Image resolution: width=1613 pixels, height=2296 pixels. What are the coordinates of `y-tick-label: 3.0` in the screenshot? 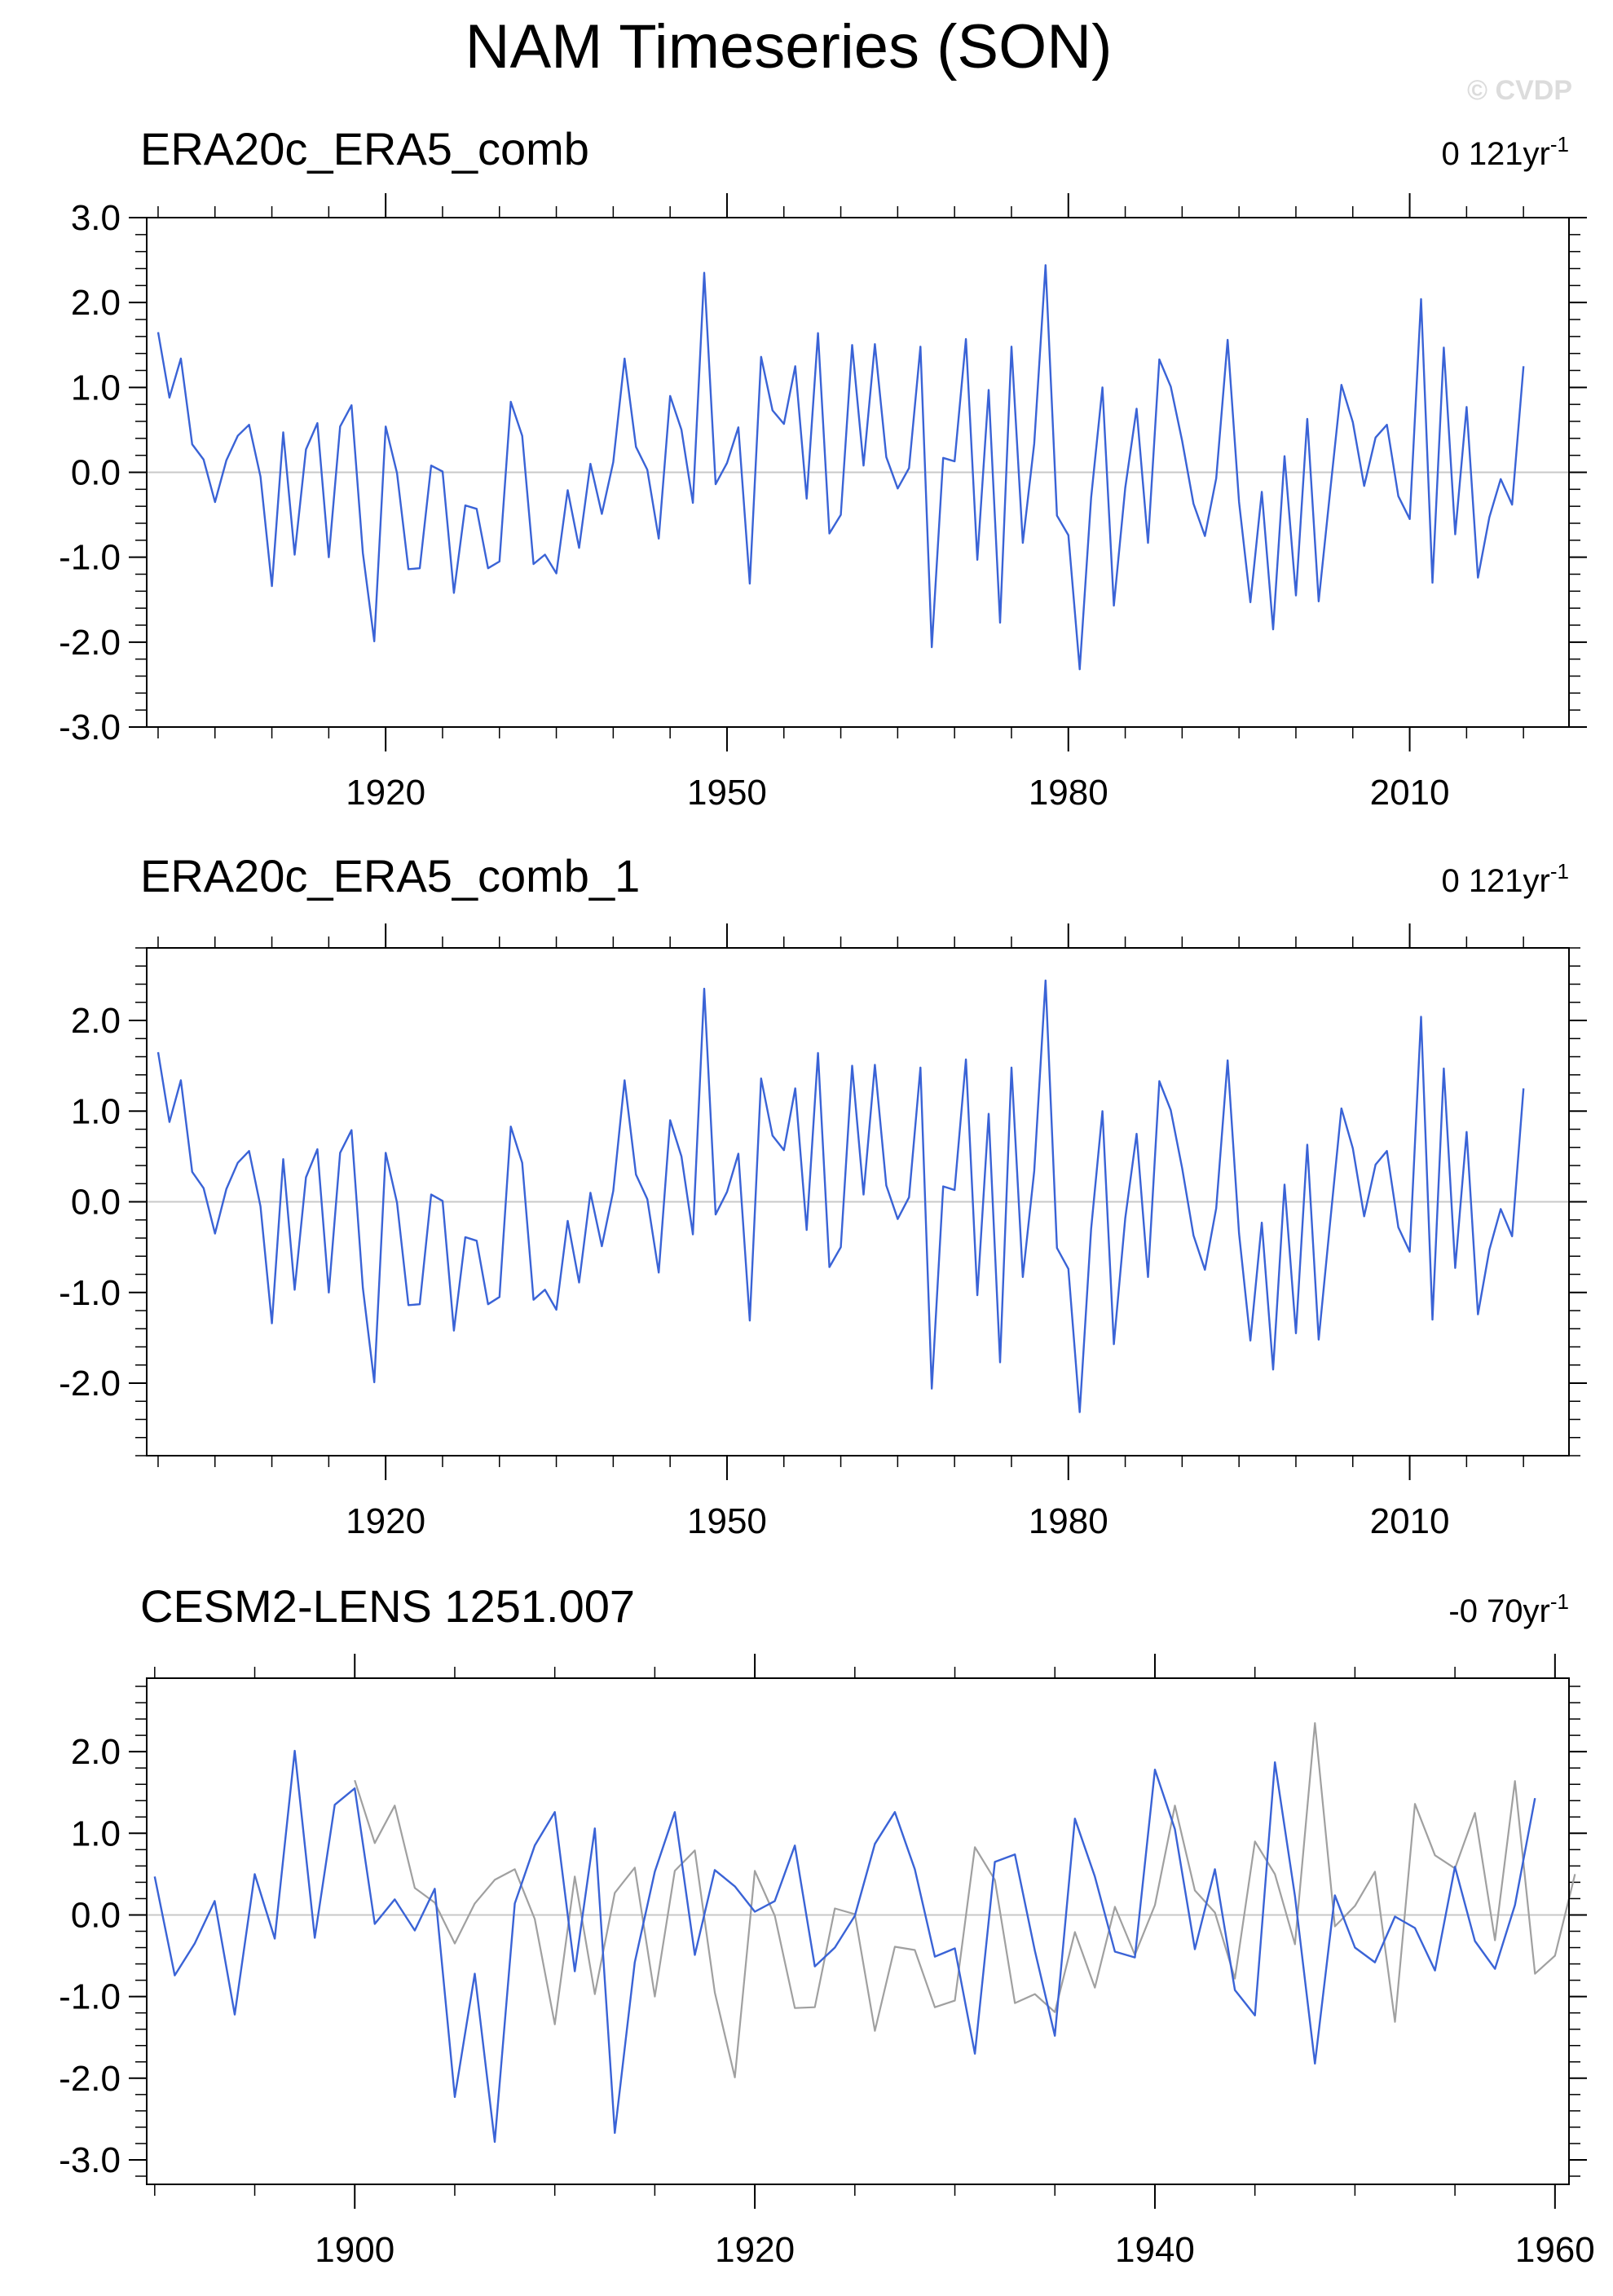 It's located at (96, 218).